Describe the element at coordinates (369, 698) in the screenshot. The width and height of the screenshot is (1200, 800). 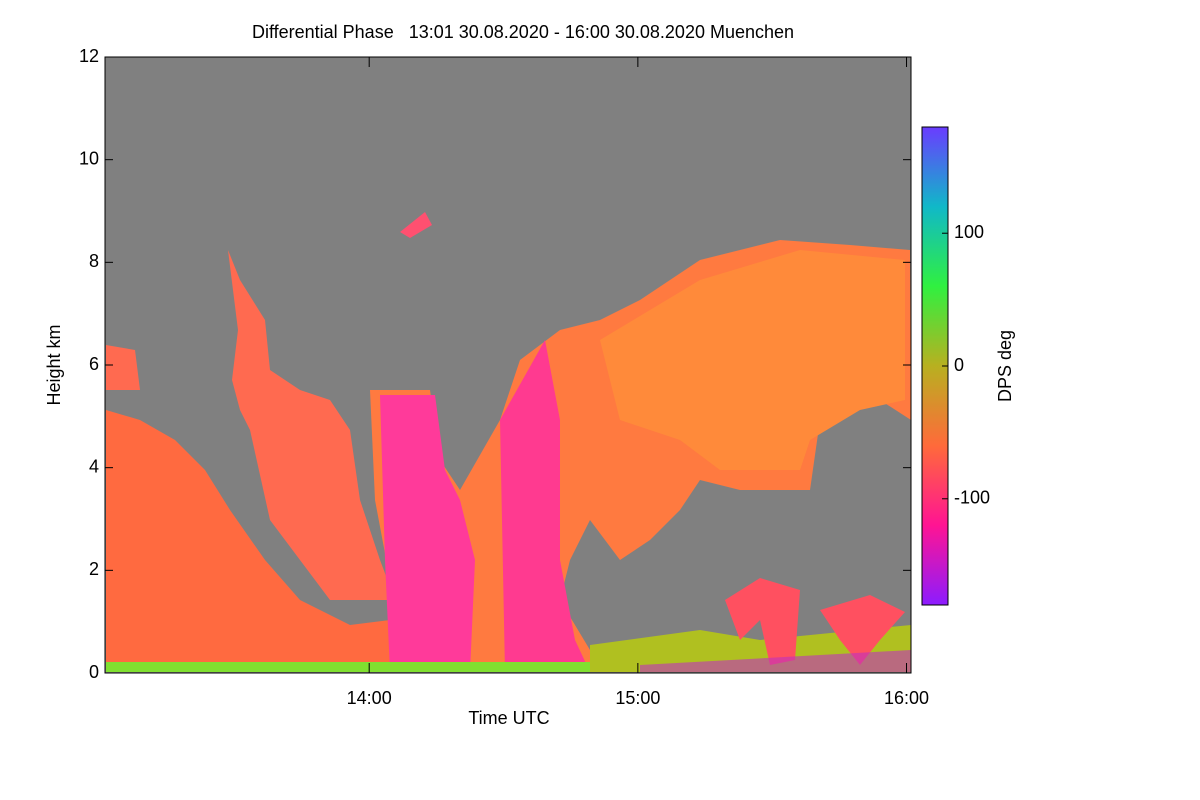
I see `x-tick-label: 14:00` at that location.